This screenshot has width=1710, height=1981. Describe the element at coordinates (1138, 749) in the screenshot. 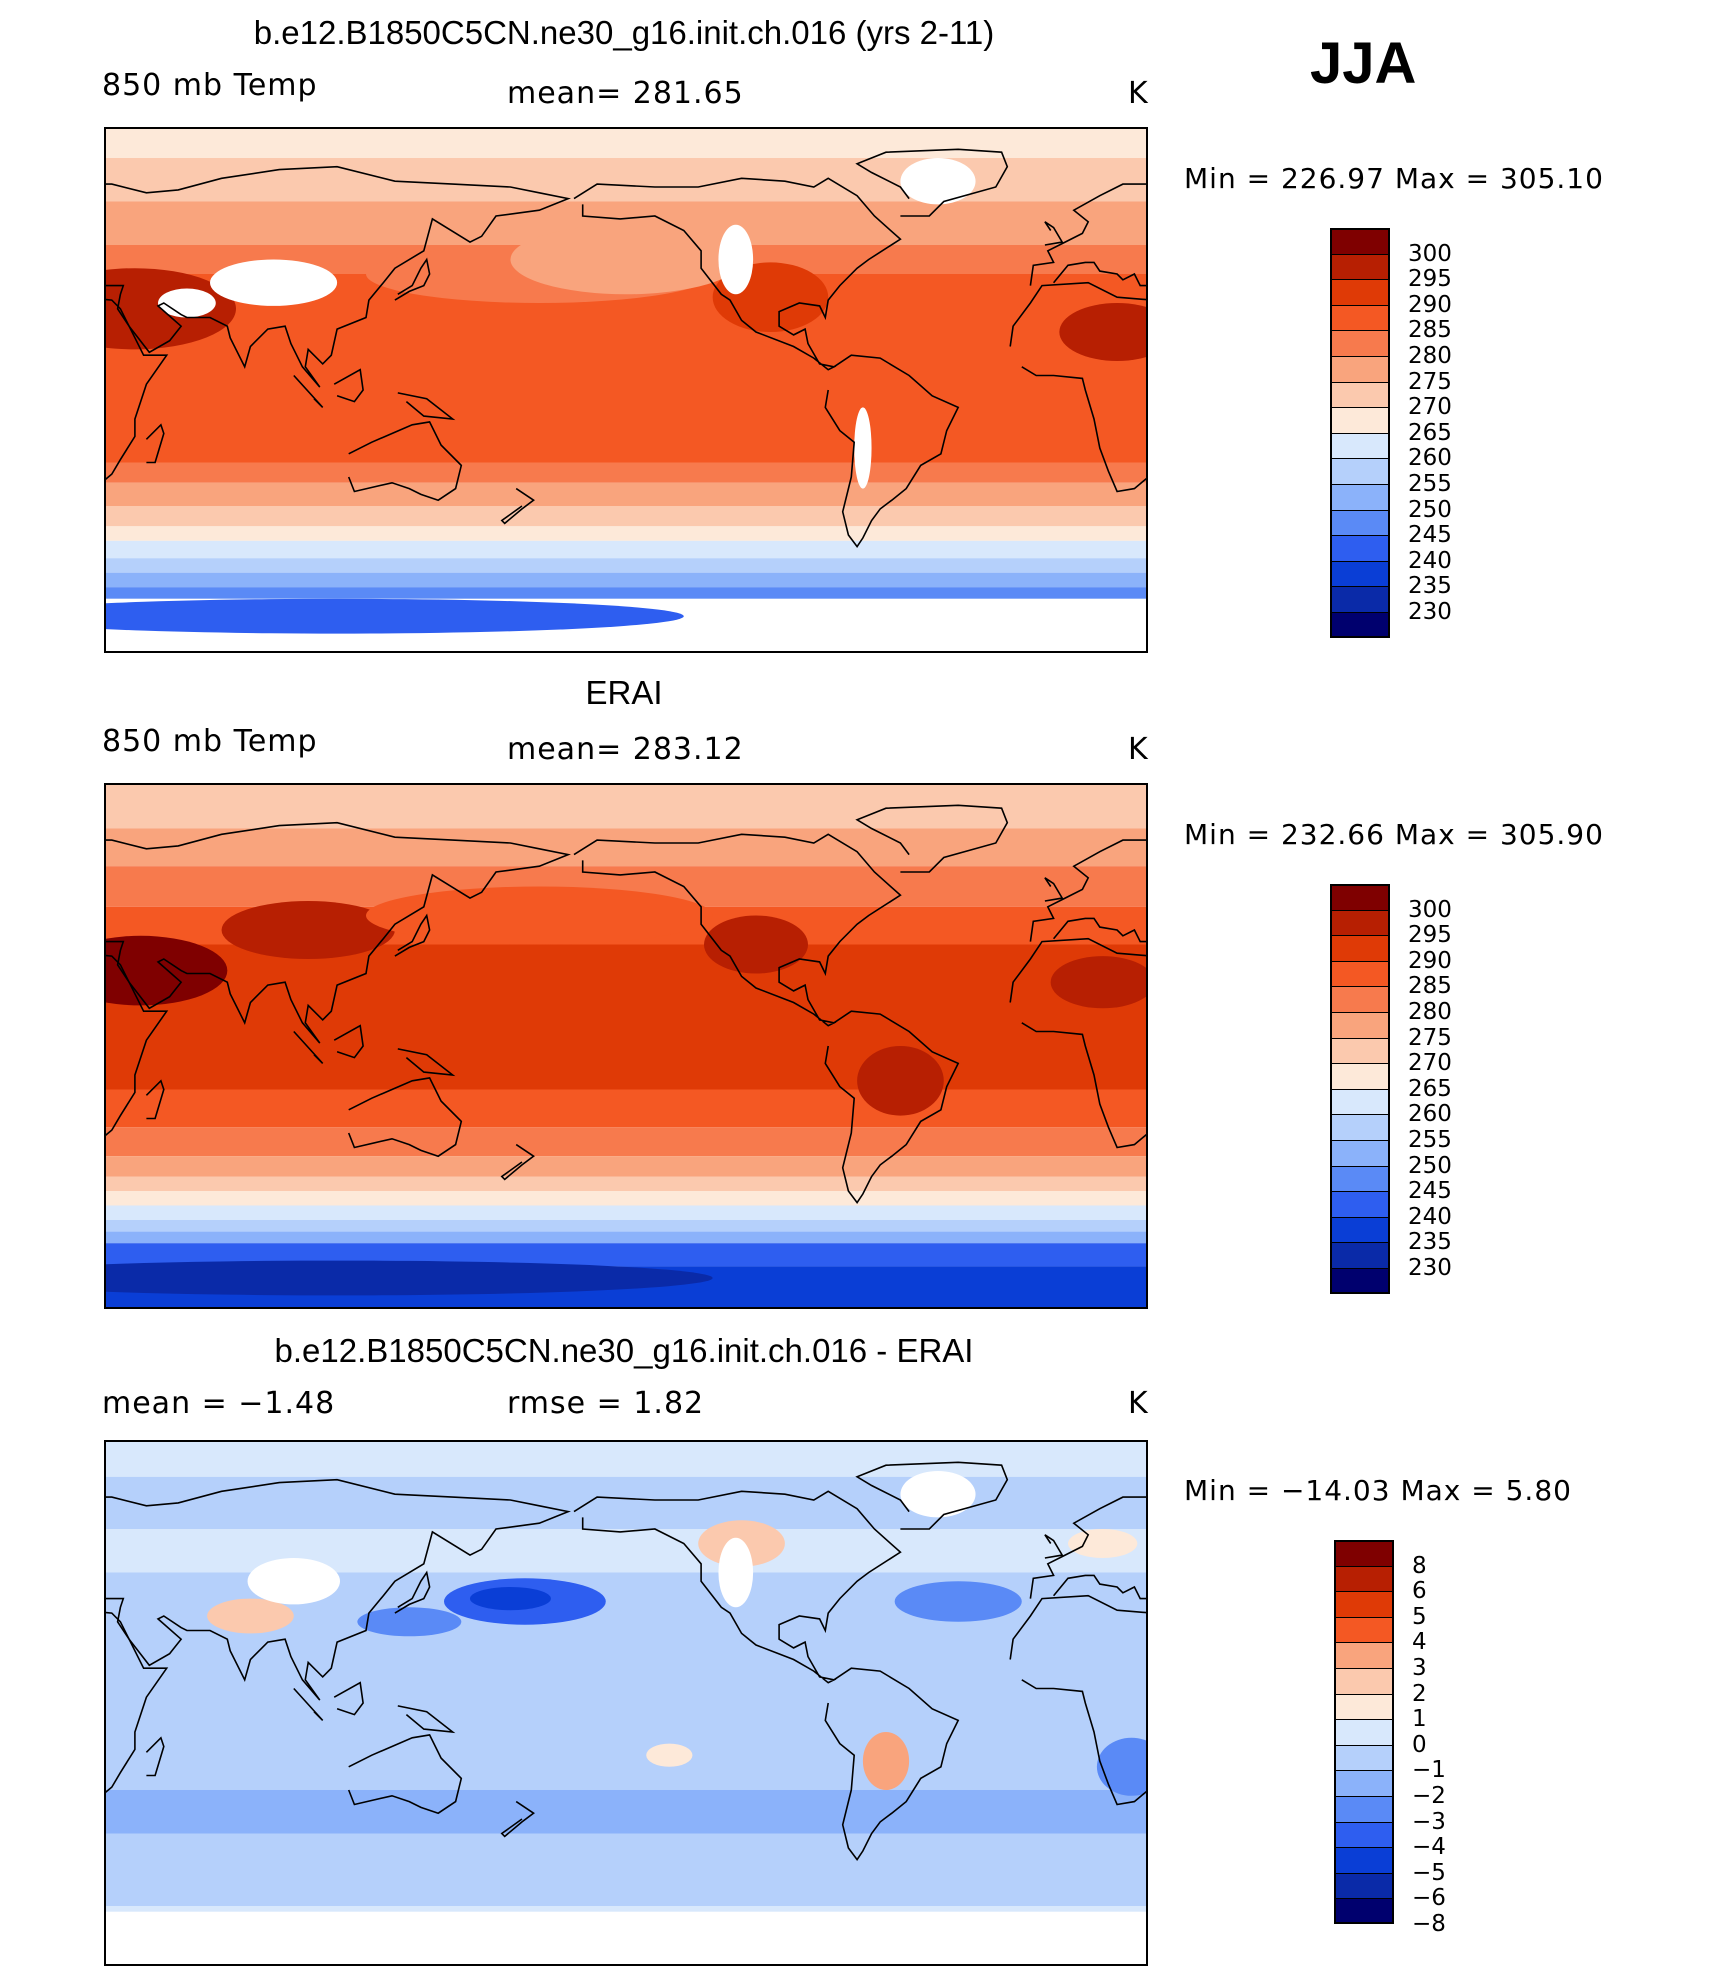

I see `panel-2-units-label: K` at that location.